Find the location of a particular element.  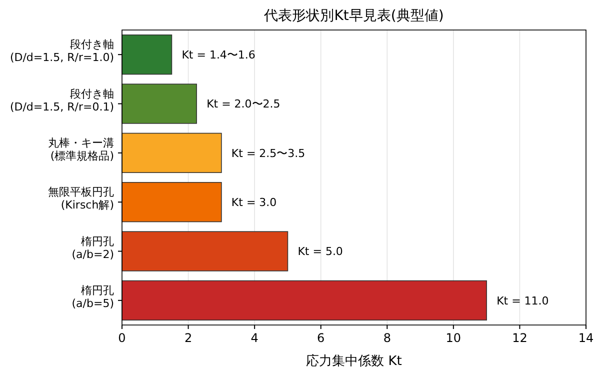

y-tick-label: 段付き軸 (D/d=1.5, R/r=0.1) is located at coordinates (62, 100).